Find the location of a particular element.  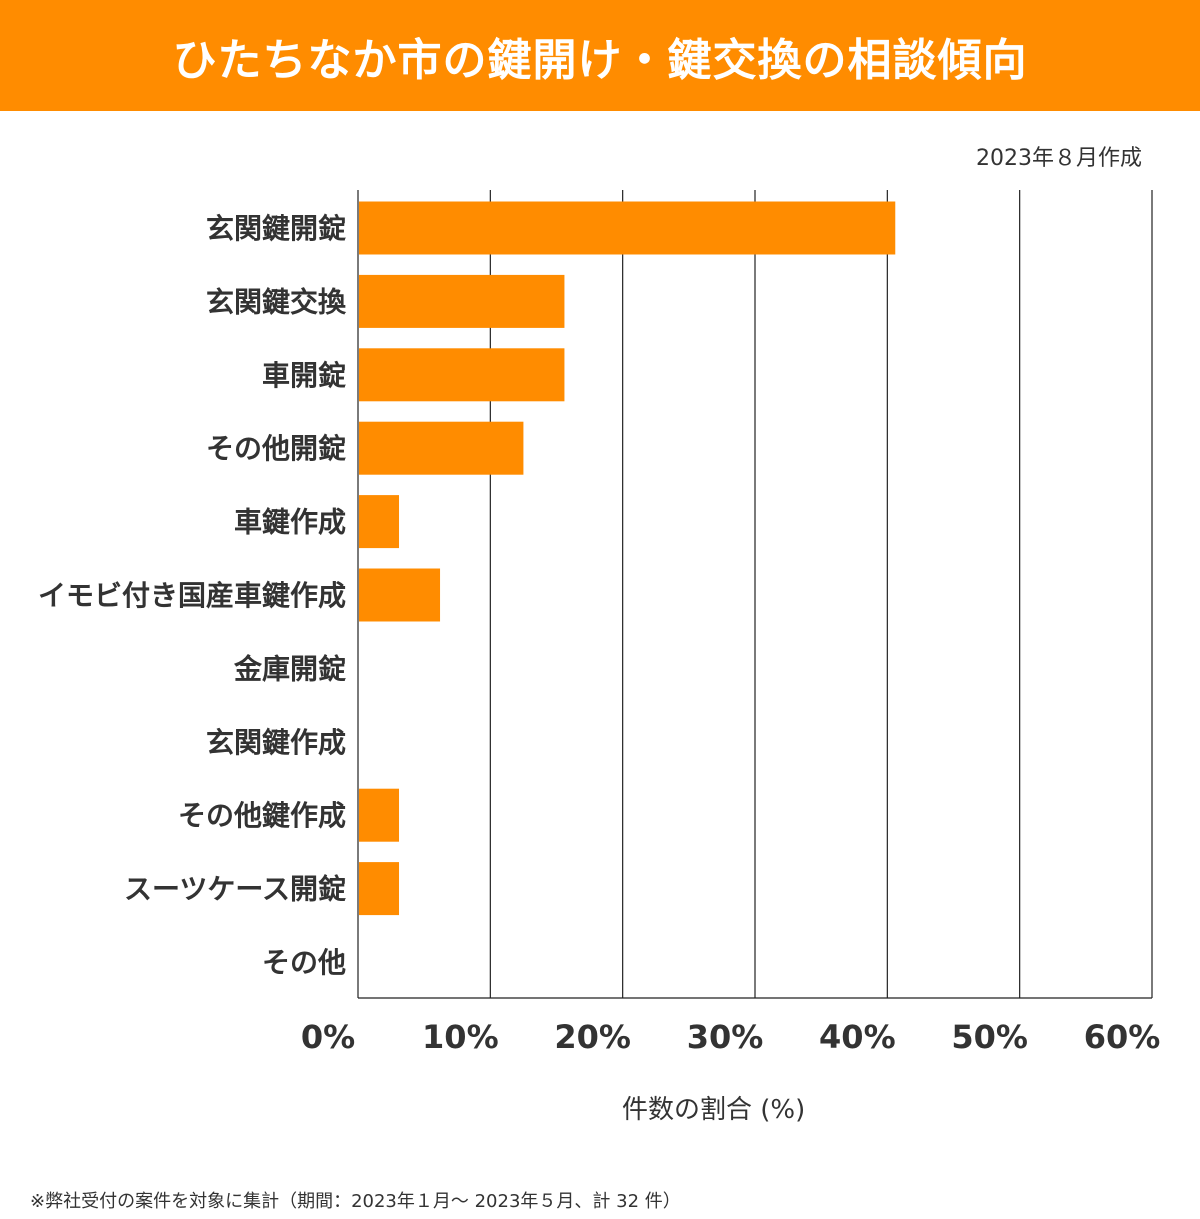

category-label: 金庫開錠 is located at coordinates (289, 668).